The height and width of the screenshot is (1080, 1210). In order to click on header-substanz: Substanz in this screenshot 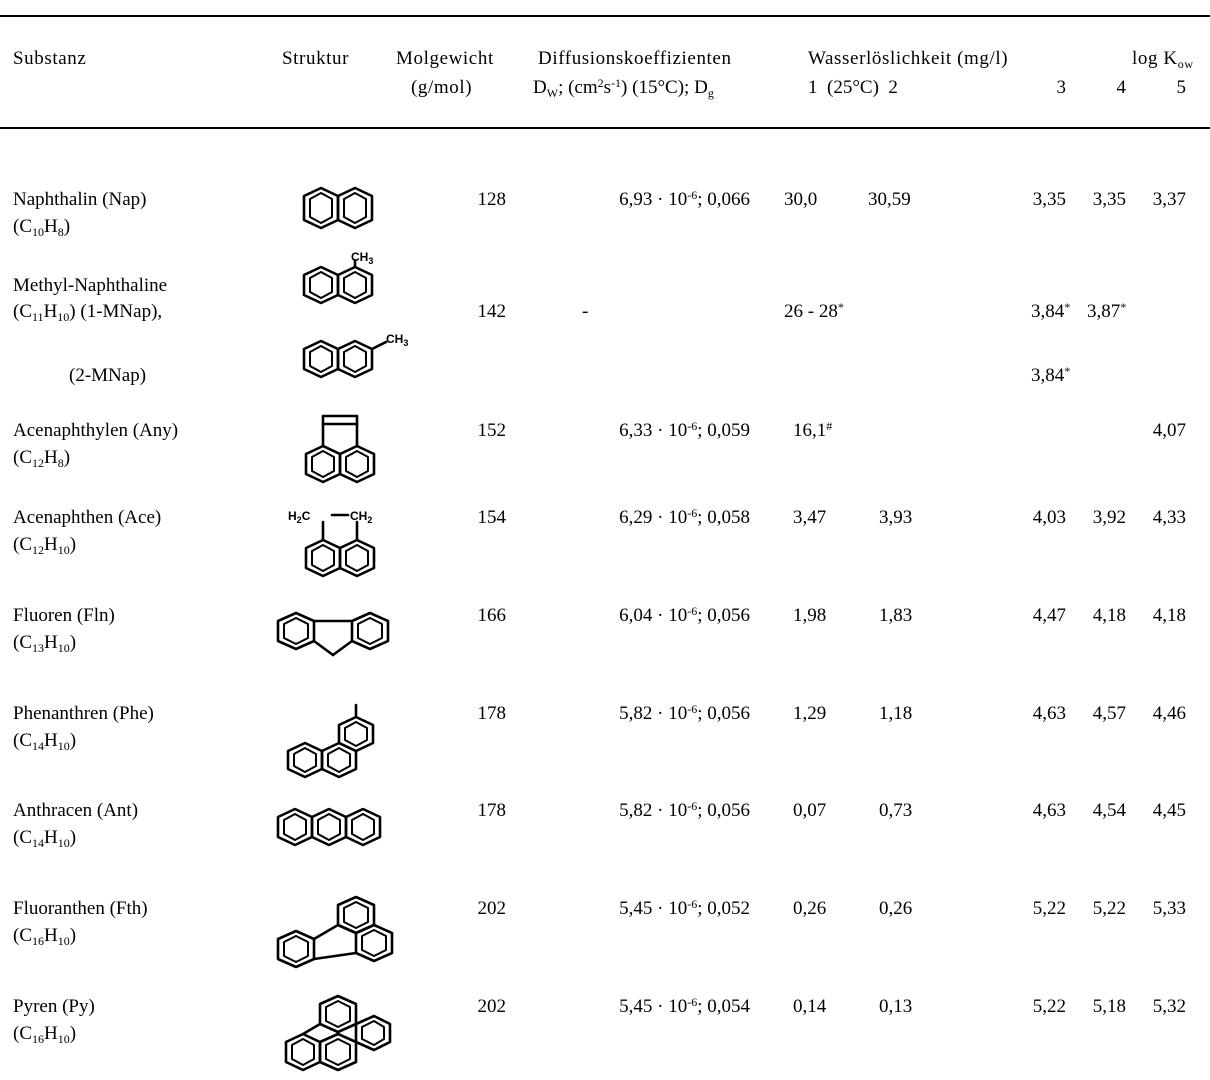, I will do `click(50, 58)`.